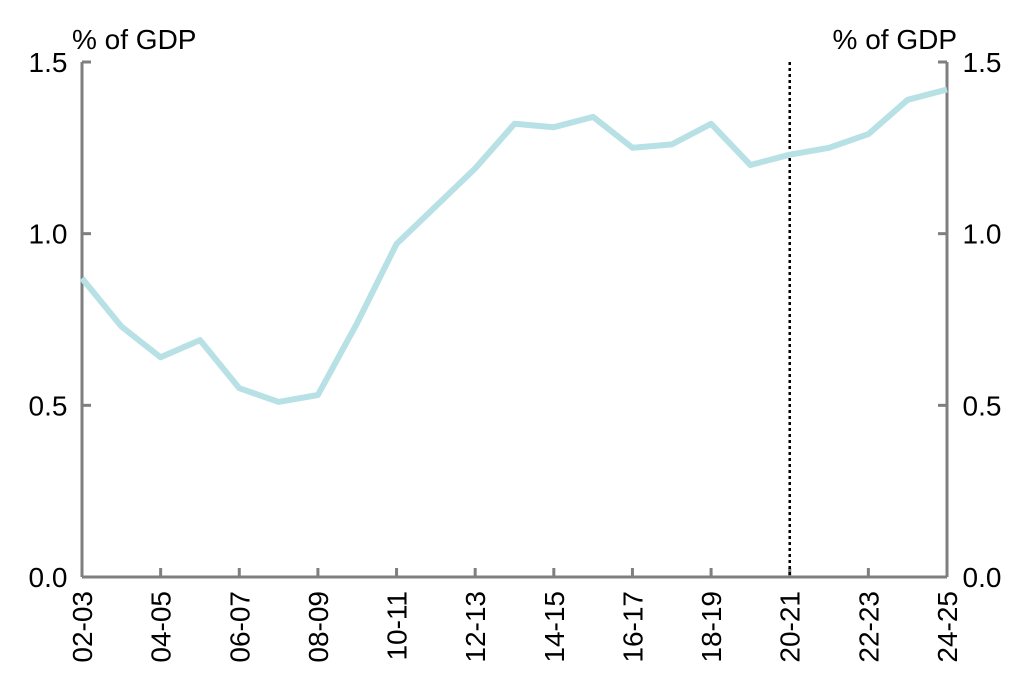 Image resolution: width=1031 pixels, height=688 pixels. Describe the element at coordinates (48, 62) in the screenshot. I see `y-tick-label-left: 1.5` at that location.